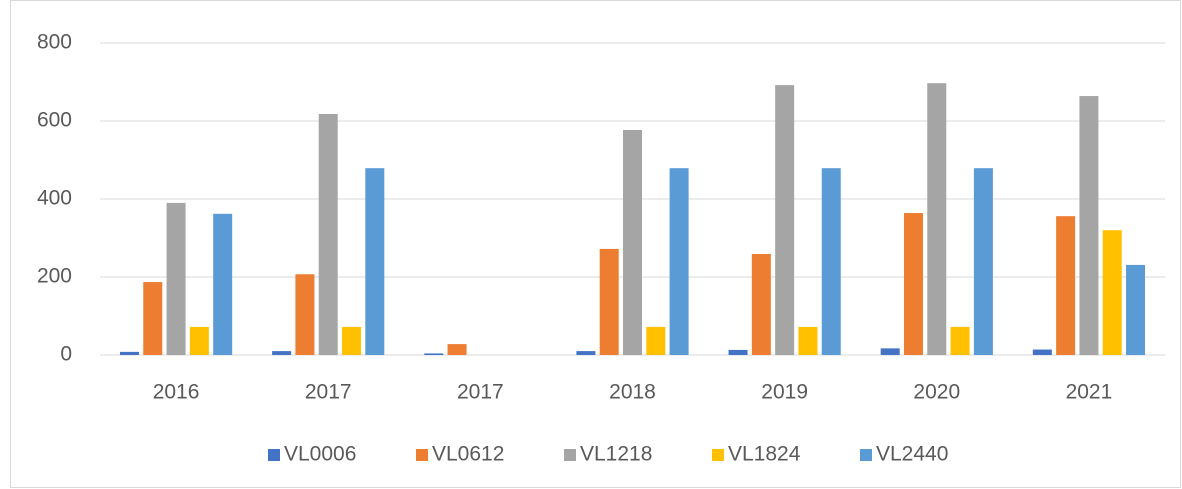 Image resolution: width=1182 pixels, height=489 pixels. I want to click on y-tick-label: 600, so click(54, 120).